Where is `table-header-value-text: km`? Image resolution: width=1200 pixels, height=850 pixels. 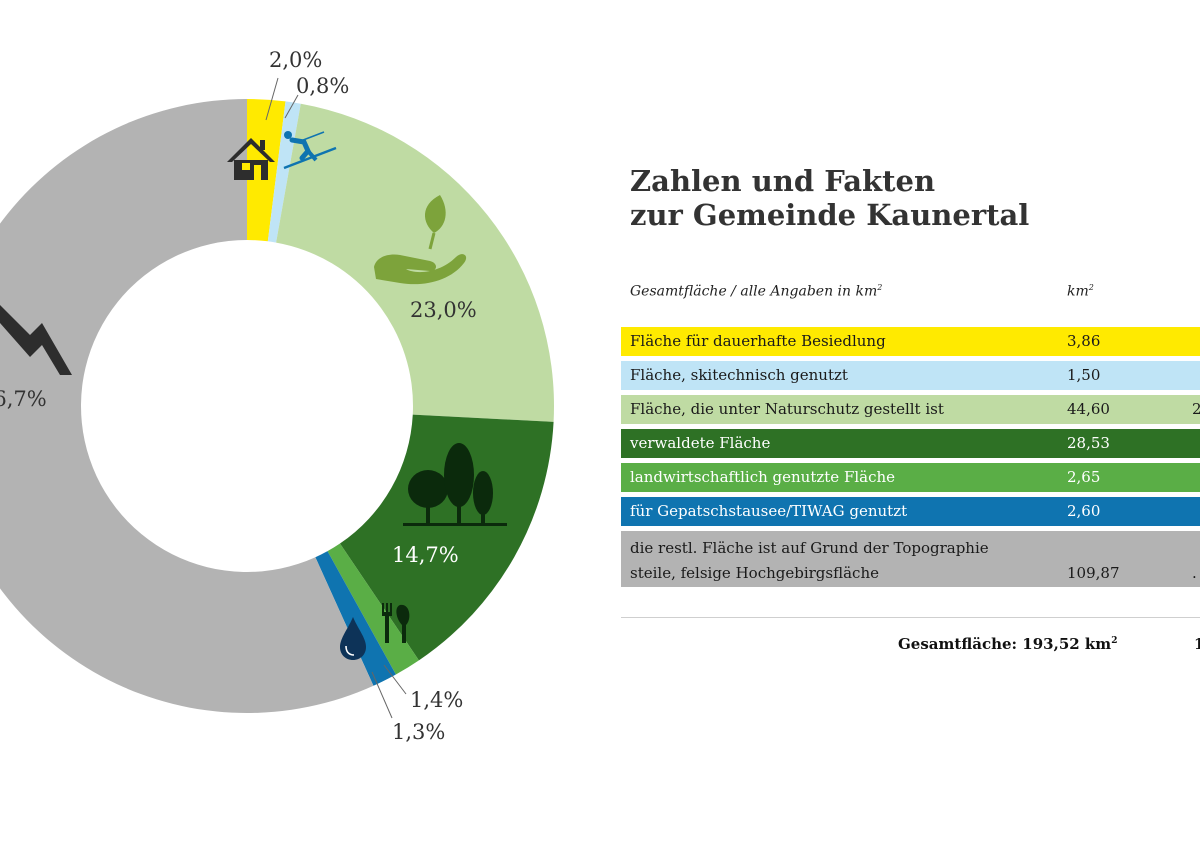
table-header-value-text: km is located at coordinates (1078, 291).